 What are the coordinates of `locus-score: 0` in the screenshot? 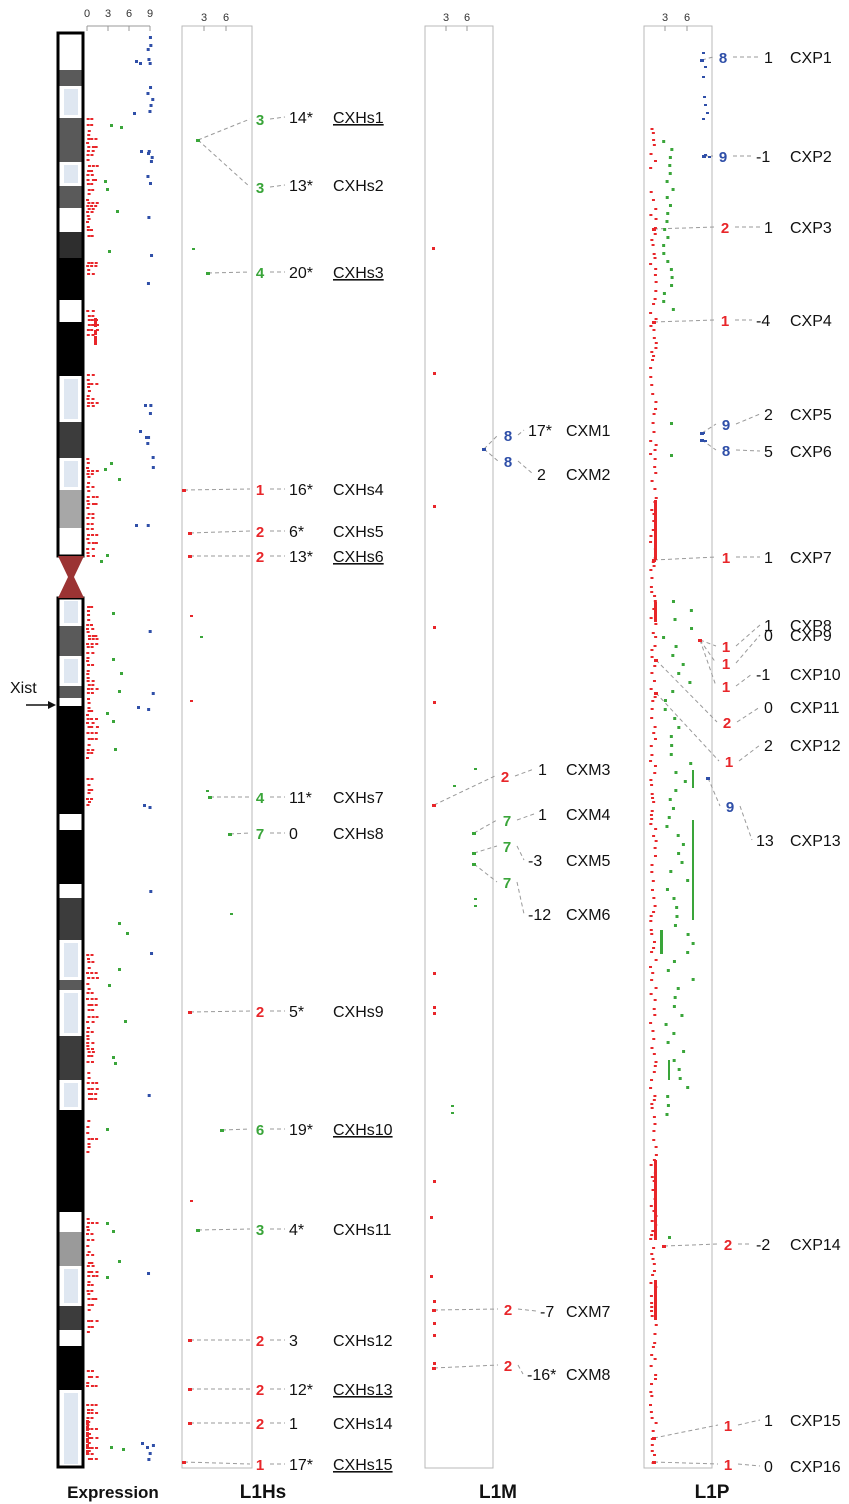 It's located at (293, 834).